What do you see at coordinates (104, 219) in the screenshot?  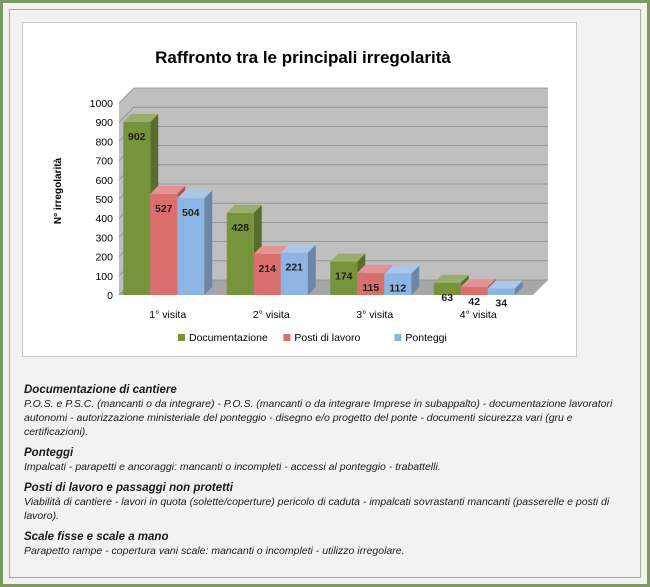 I see `y-tick-label: 400` at bounding box center [104, 219].